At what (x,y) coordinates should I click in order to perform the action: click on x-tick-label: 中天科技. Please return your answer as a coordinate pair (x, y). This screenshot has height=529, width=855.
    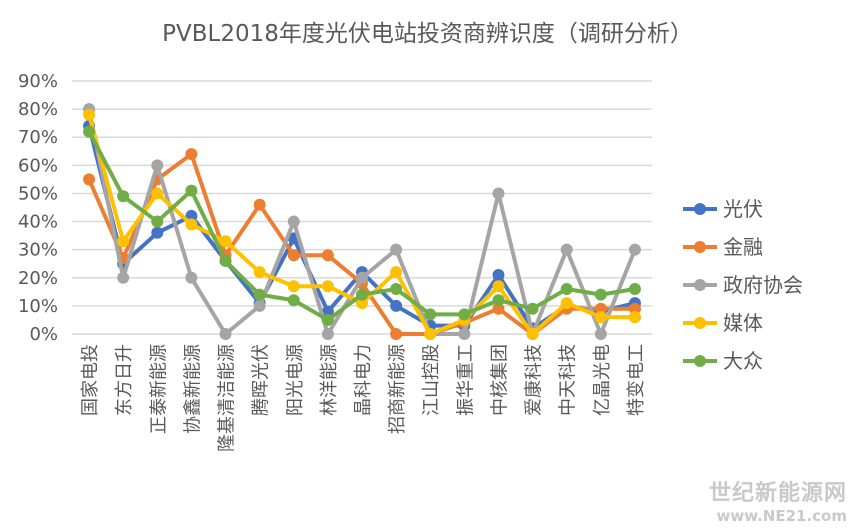
    Looking at the image, I should click on (568, 380).